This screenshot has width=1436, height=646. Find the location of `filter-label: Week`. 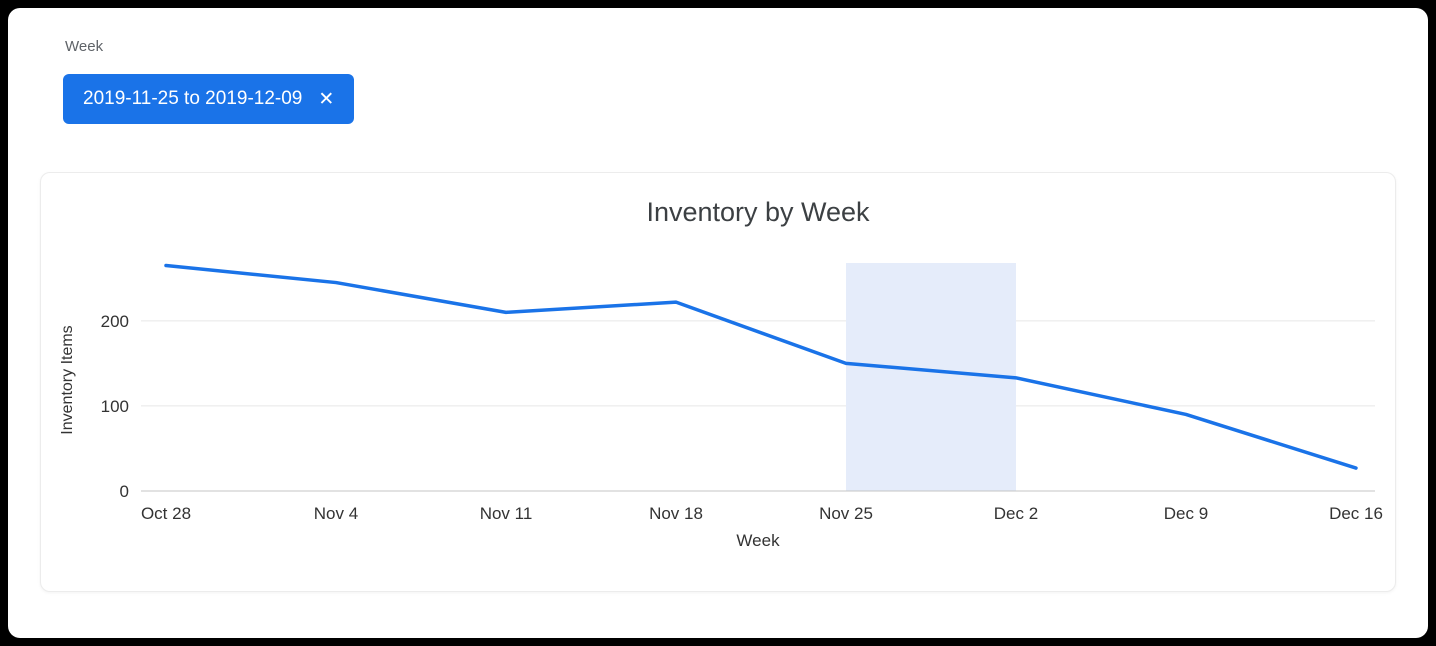

filter-label: Week is located at coordinates (84, 46).